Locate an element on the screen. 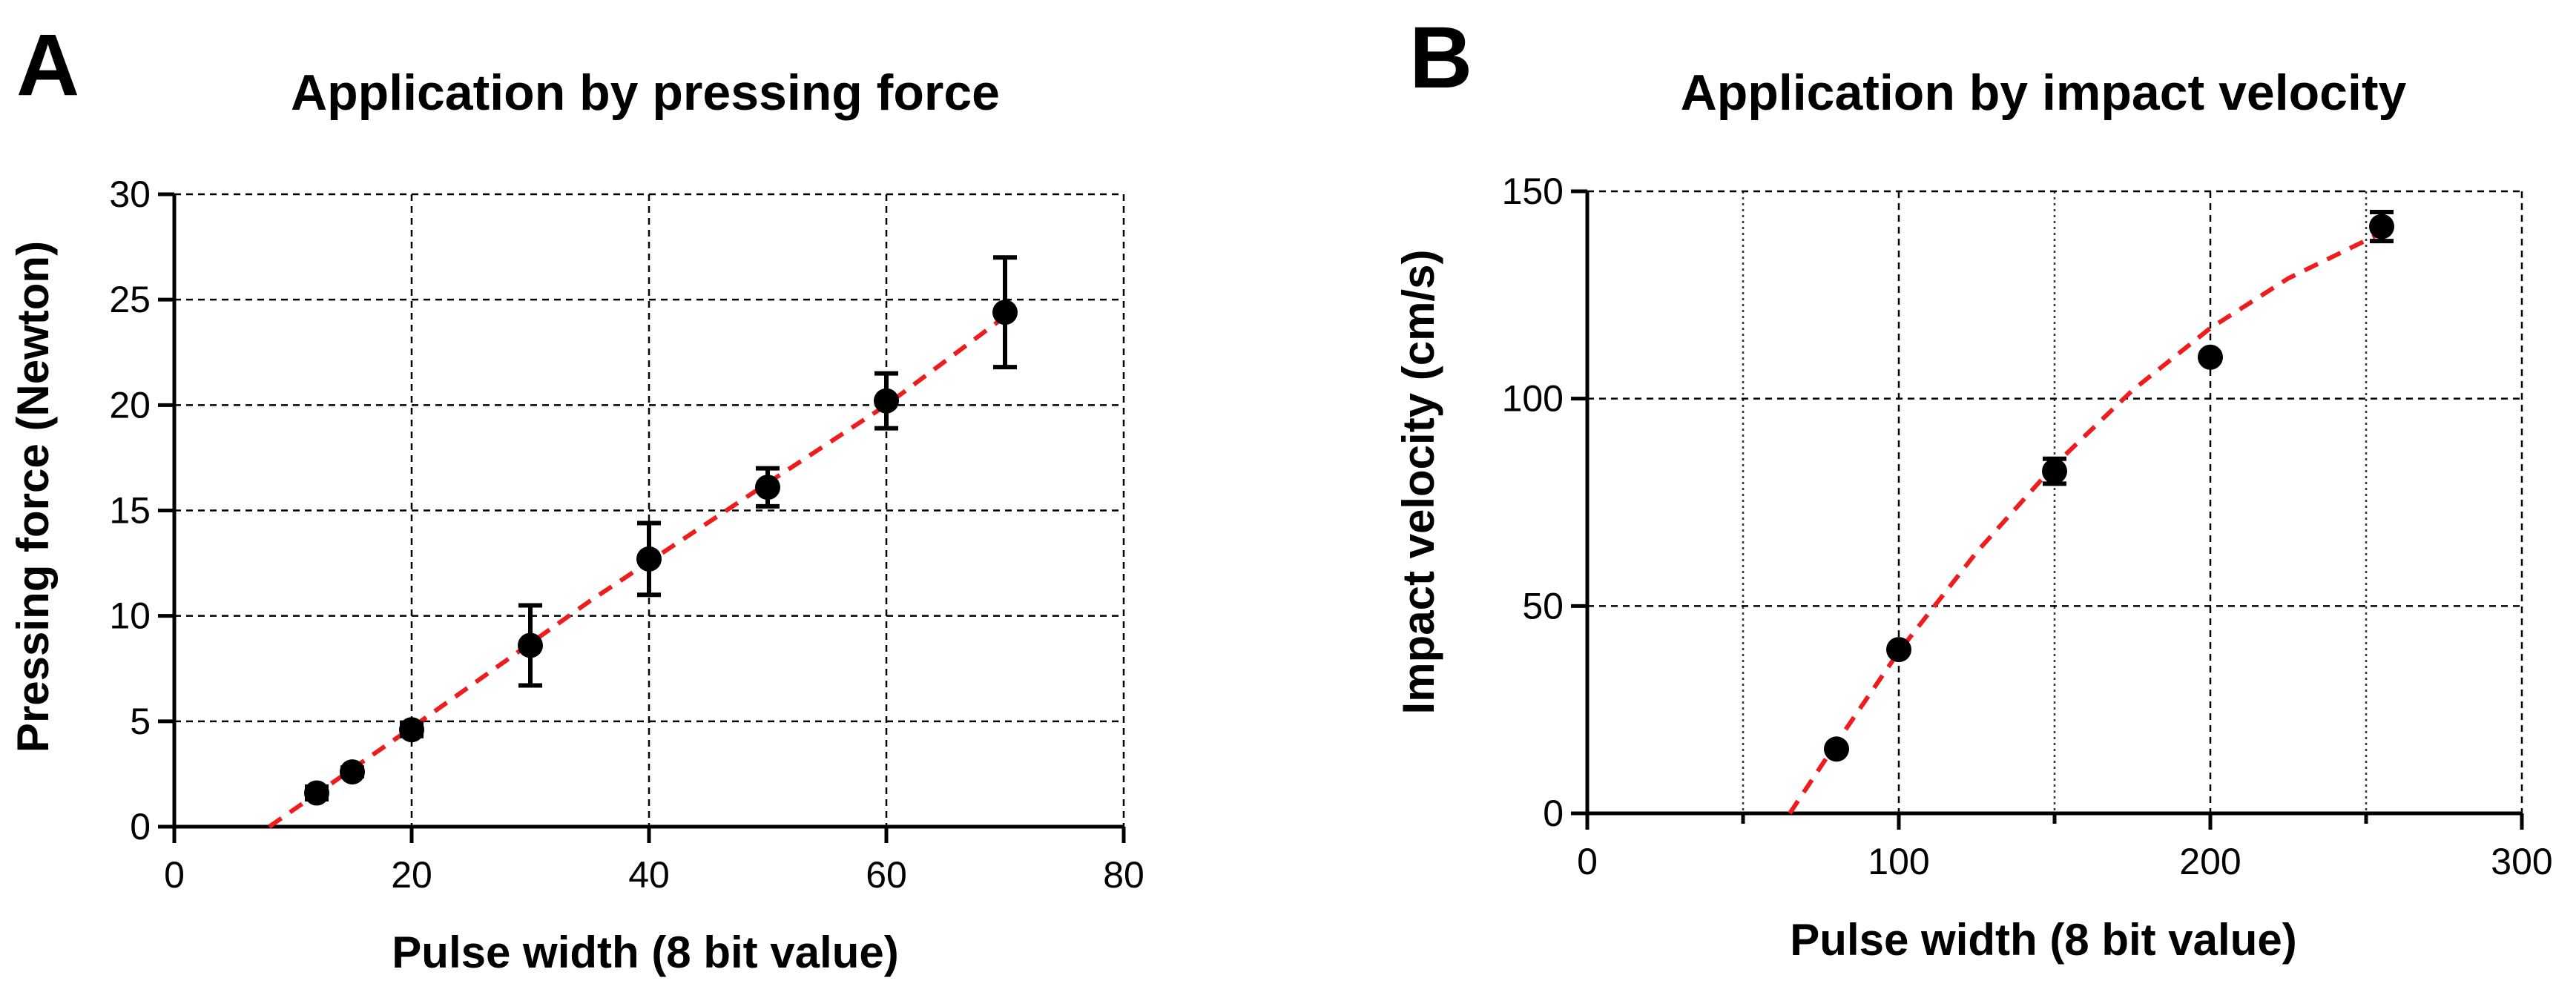 The image size is (2576, 995). panel-a-y-tick-label: 15 is located at coordinates (130, 511).